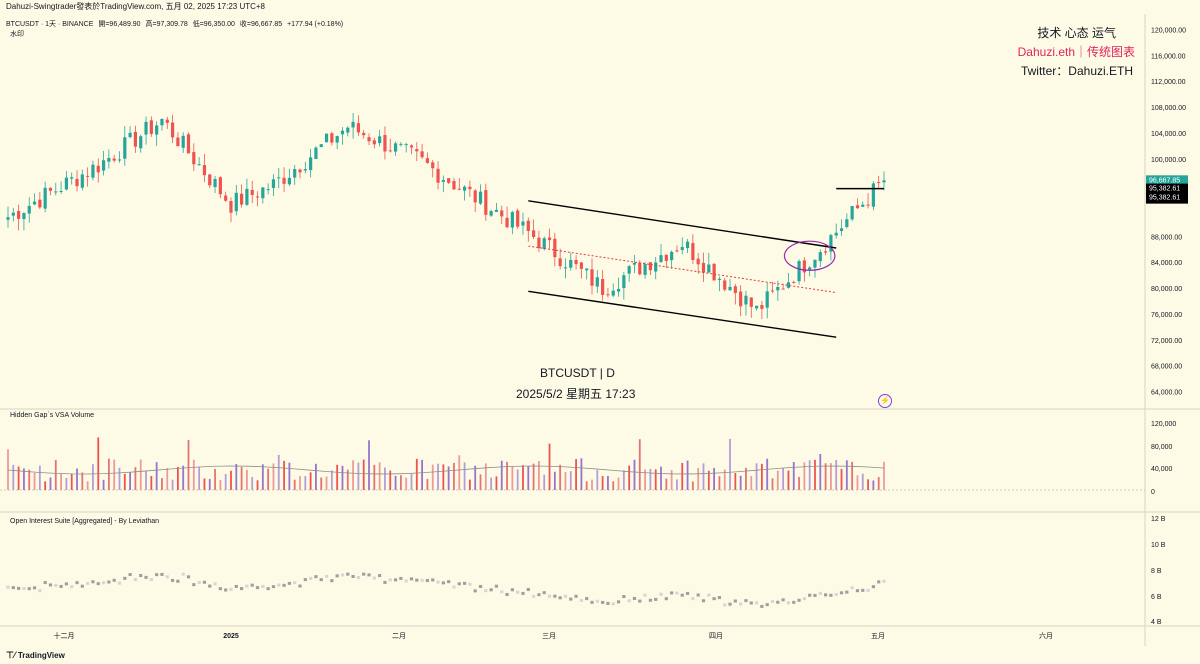 The height and width of the screenshot is (664, 1200). Describe the element at coordinates (809, 255) in the screenshot. I see `consolidation-ellipse` at that location.